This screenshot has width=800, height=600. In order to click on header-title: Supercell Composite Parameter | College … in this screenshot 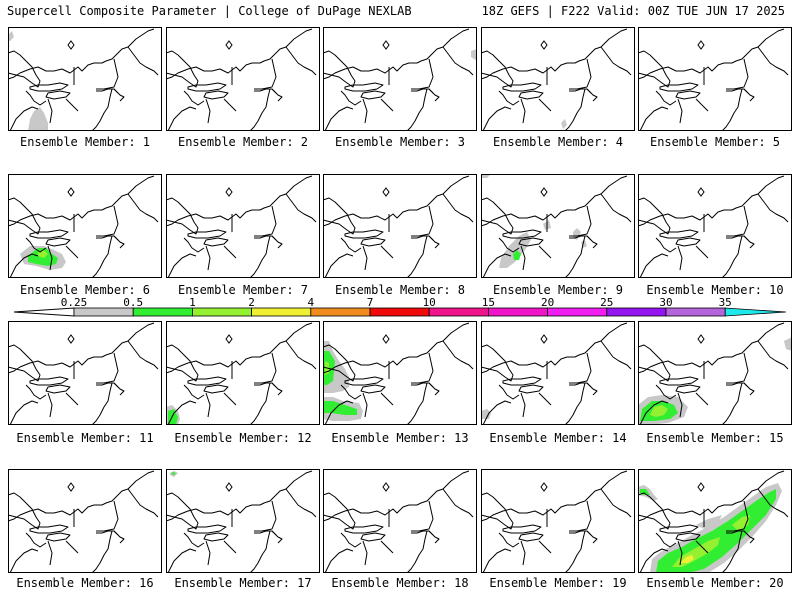, I will do `click(209, 11)`.